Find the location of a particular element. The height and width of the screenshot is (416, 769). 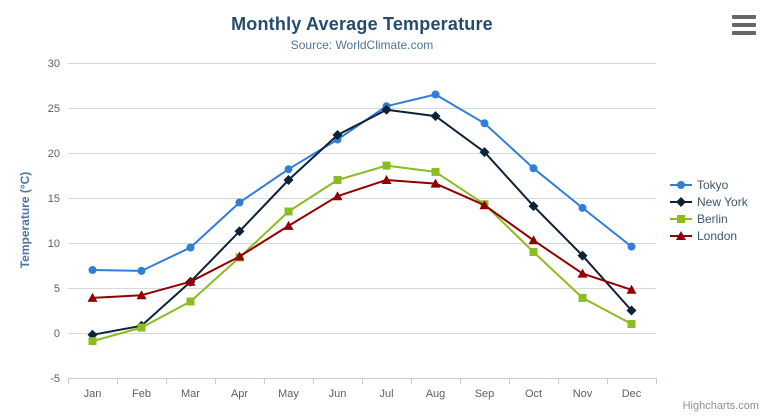

y-axis-tick-label: 5 is located at coordinates (57, 289).